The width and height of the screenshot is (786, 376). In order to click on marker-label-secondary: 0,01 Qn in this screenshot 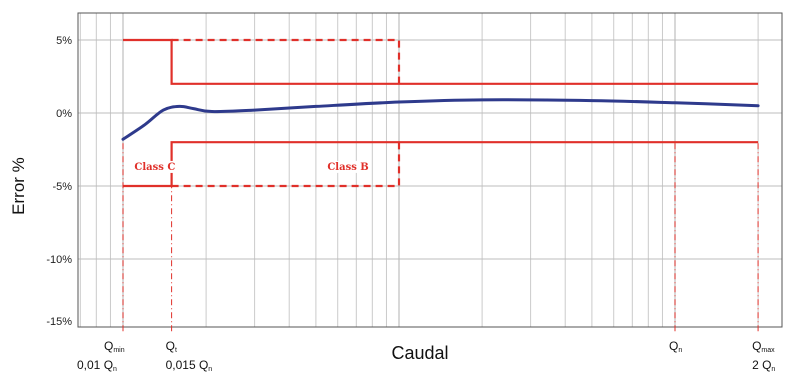, I will do `click(97, 365)`.